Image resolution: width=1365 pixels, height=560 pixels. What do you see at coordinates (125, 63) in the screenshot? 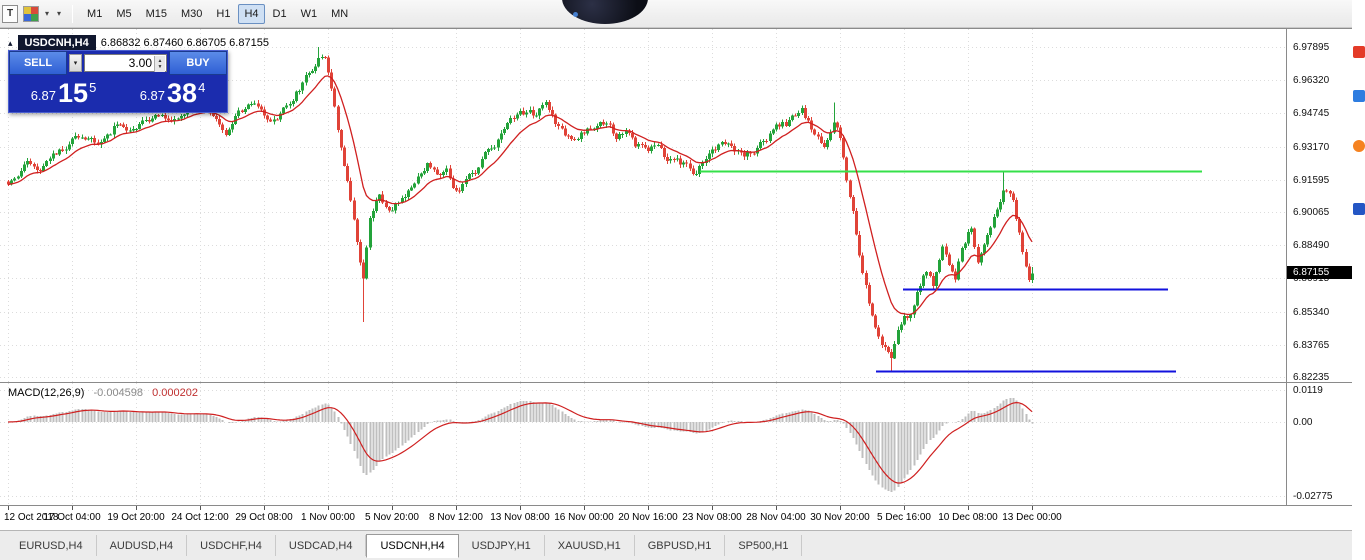
I see `volume-input: 3.00 ▲ ▼` at bounding box center [125, 63].